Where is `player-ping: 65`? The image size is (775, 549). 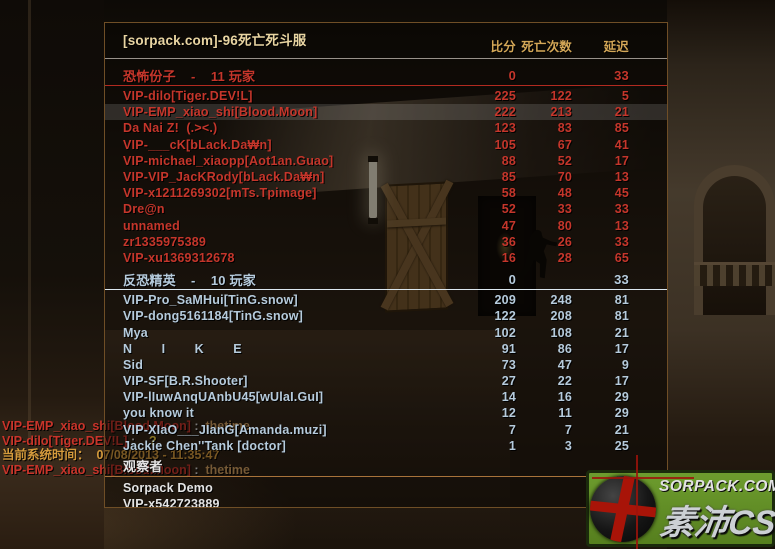 player-ping: 65 is located at coordinates (621, 257).